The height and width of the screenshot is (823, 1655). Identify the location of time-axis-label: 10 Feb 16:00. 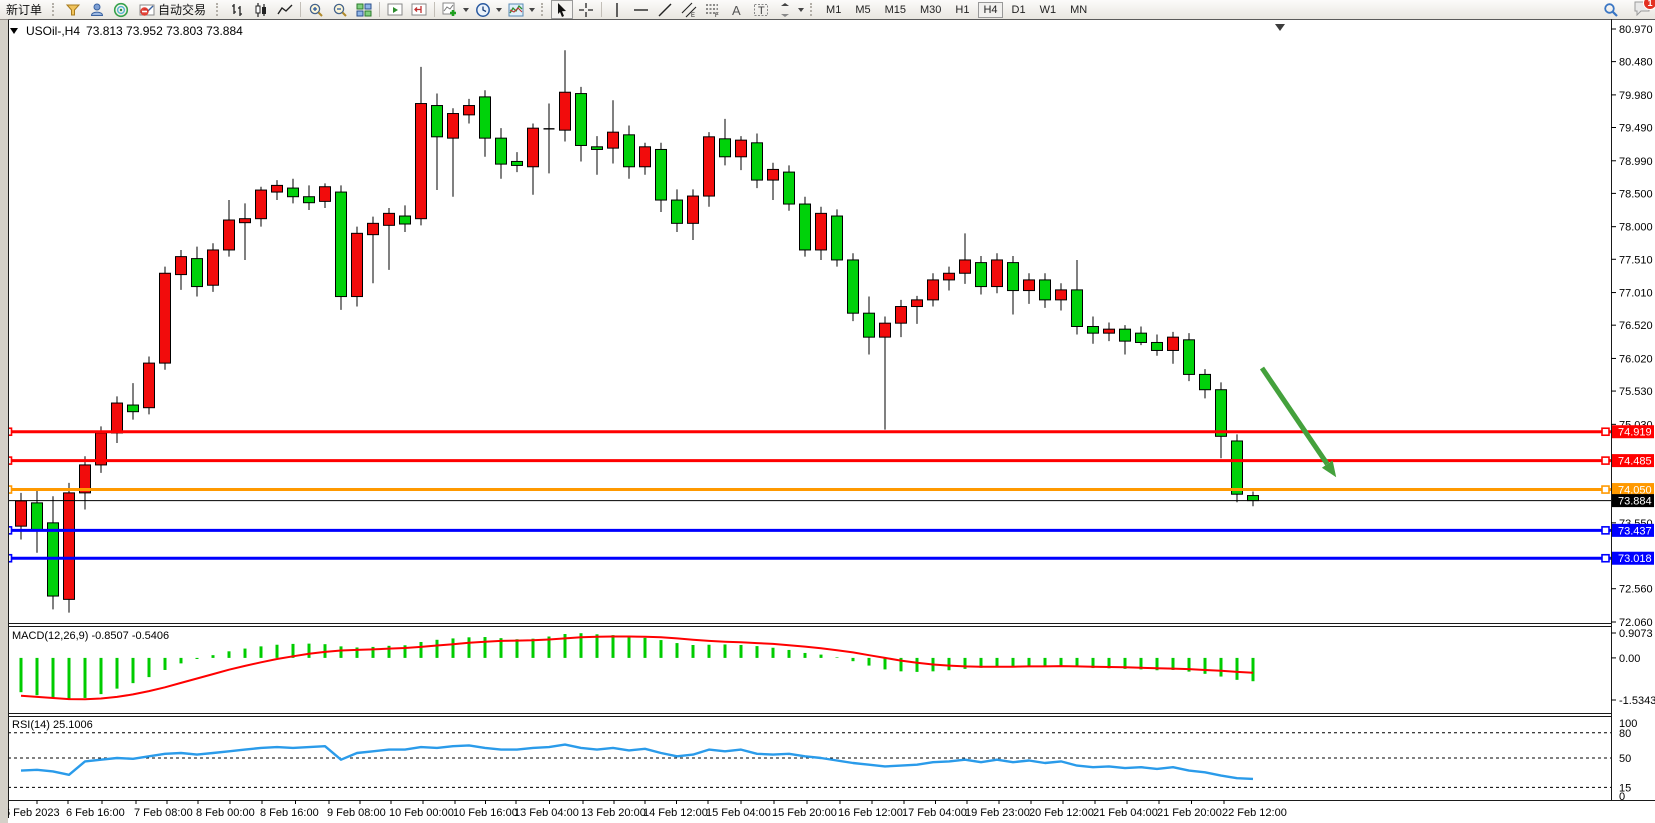
(485, 813).